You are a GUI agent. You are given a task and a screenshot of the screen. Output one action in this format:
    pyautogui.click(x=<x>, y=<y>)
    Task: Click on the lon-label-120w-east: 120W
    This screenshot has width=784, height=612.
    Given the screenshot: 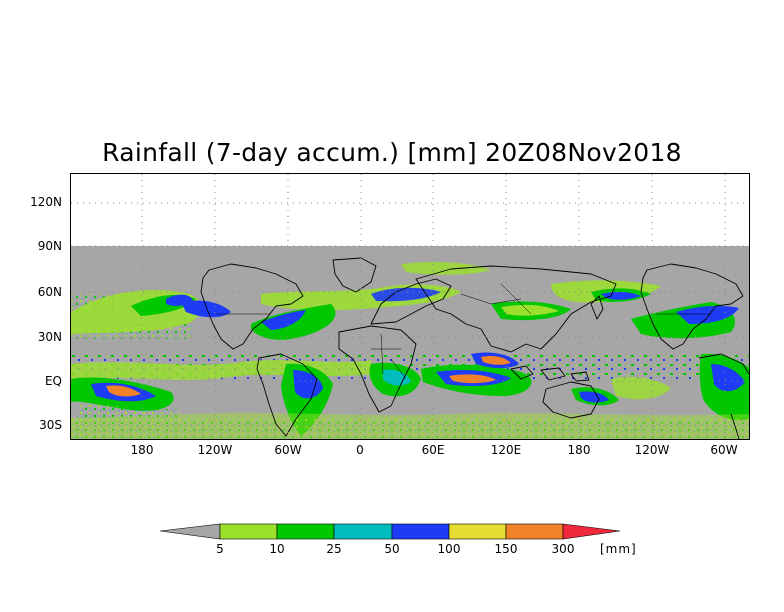 What is the action you would take?
    pyautogui.click(x=652, y=450)
    